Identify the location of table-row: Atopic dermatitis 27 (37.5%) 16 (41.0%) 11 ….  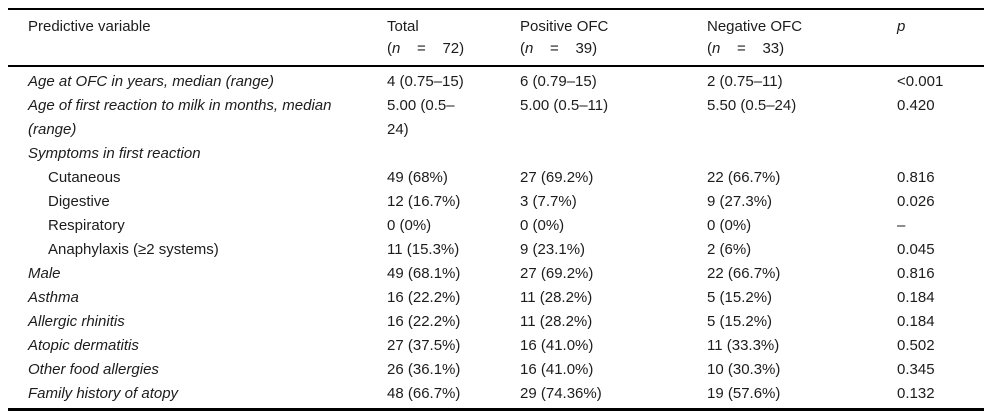
(496, 346).